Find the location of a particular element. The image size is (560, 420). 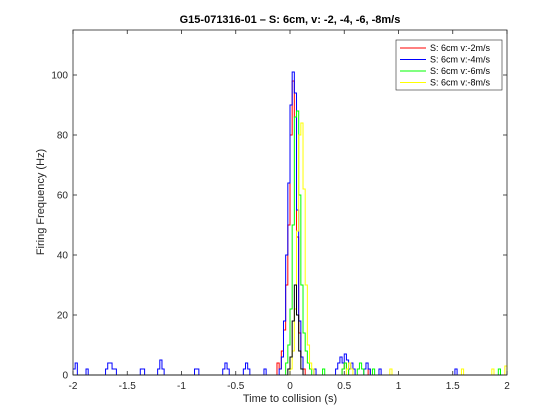

legend-entry: S: 6cm v:-2m/s is located at coordinates (460, 48).